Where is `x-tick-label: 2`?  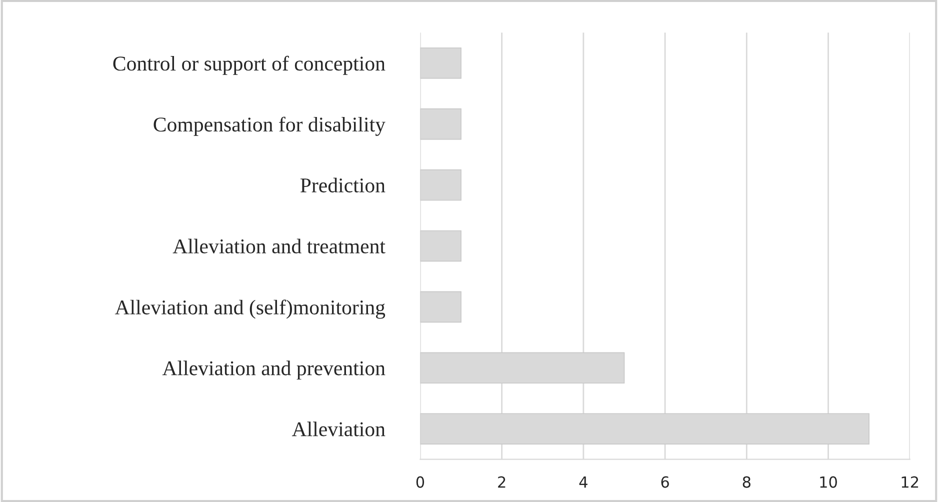 x-tick-label: 2 is located at coordinates (502, 482).